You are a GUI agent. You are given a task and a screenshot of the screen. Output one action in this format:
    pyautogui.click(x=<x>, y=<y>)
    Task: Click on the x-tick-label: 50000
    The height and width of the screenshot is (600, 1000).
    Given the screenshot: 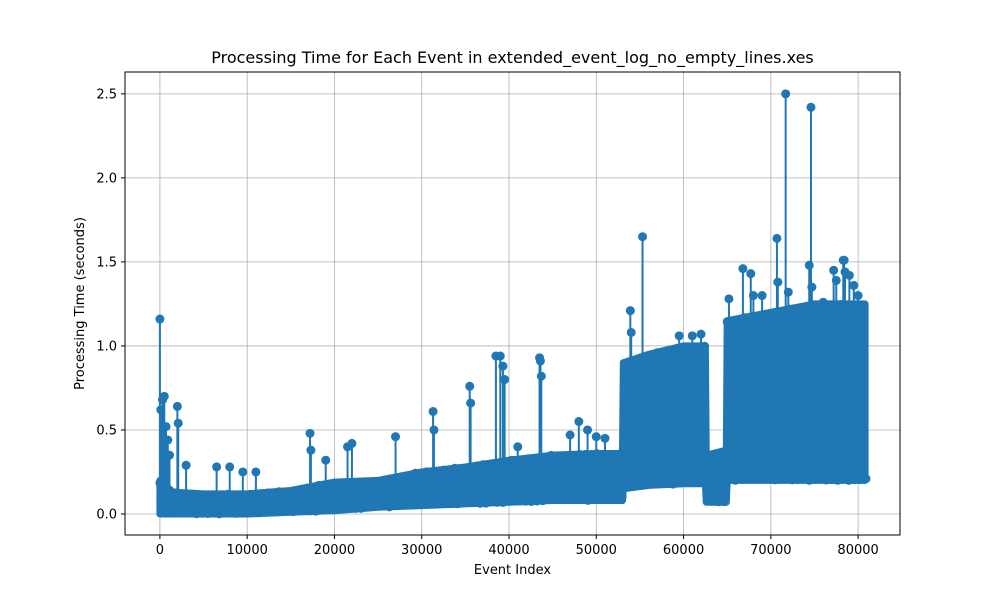 What is the action you would take?
    pyautogui.click(x=596, y=550)
    